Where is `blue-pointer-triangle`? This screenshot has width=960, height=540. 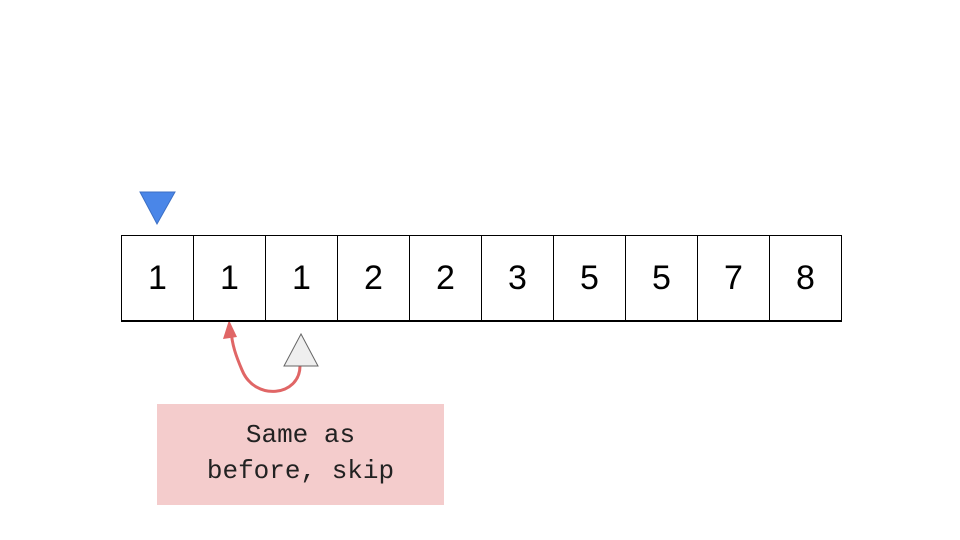 blue-pointer-triangle is located at coordinates (157, 208).